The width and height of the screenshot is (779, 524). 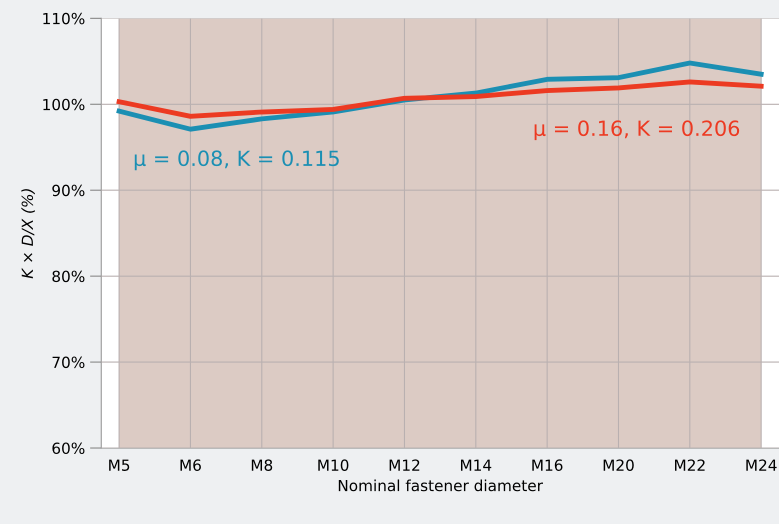 What do you see at coordinates (333, 465) in the screenshot?
I see `x-tick-label: M10` at bounding box center [333, 465].